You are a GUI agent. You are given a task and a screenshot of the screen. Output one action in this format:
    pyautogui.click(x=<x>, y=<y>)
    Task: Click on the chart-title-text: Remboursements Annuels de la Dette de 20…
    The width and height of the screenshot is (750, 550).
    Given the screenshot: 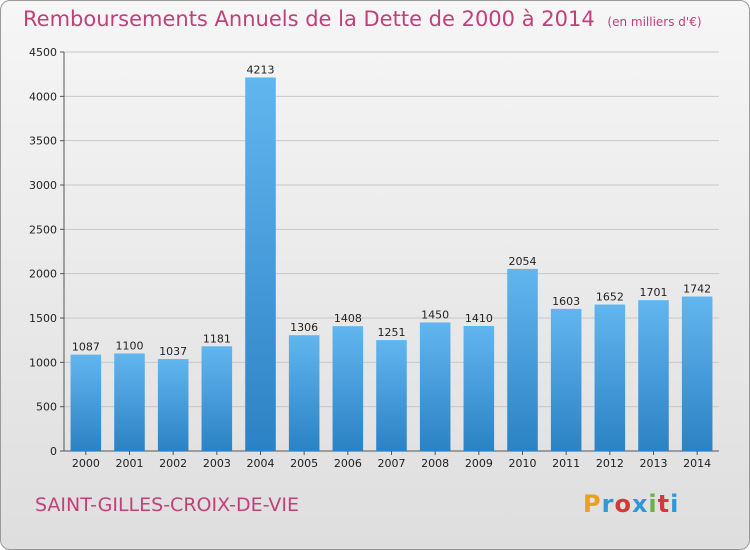 What is the action you would take?
    pyautogui.click(x=309, y=19)
    